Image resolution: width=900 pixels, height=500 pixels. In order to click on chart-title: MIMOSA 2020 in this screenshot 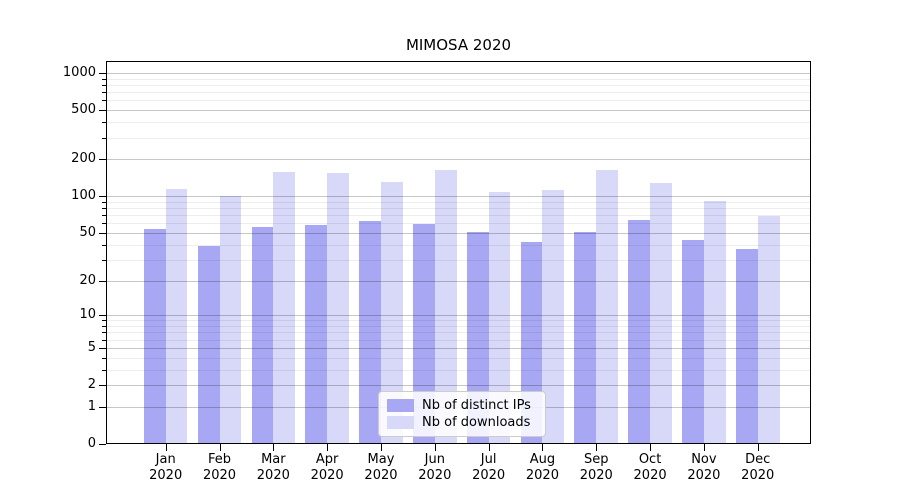, I will do `click(458, 45)`.